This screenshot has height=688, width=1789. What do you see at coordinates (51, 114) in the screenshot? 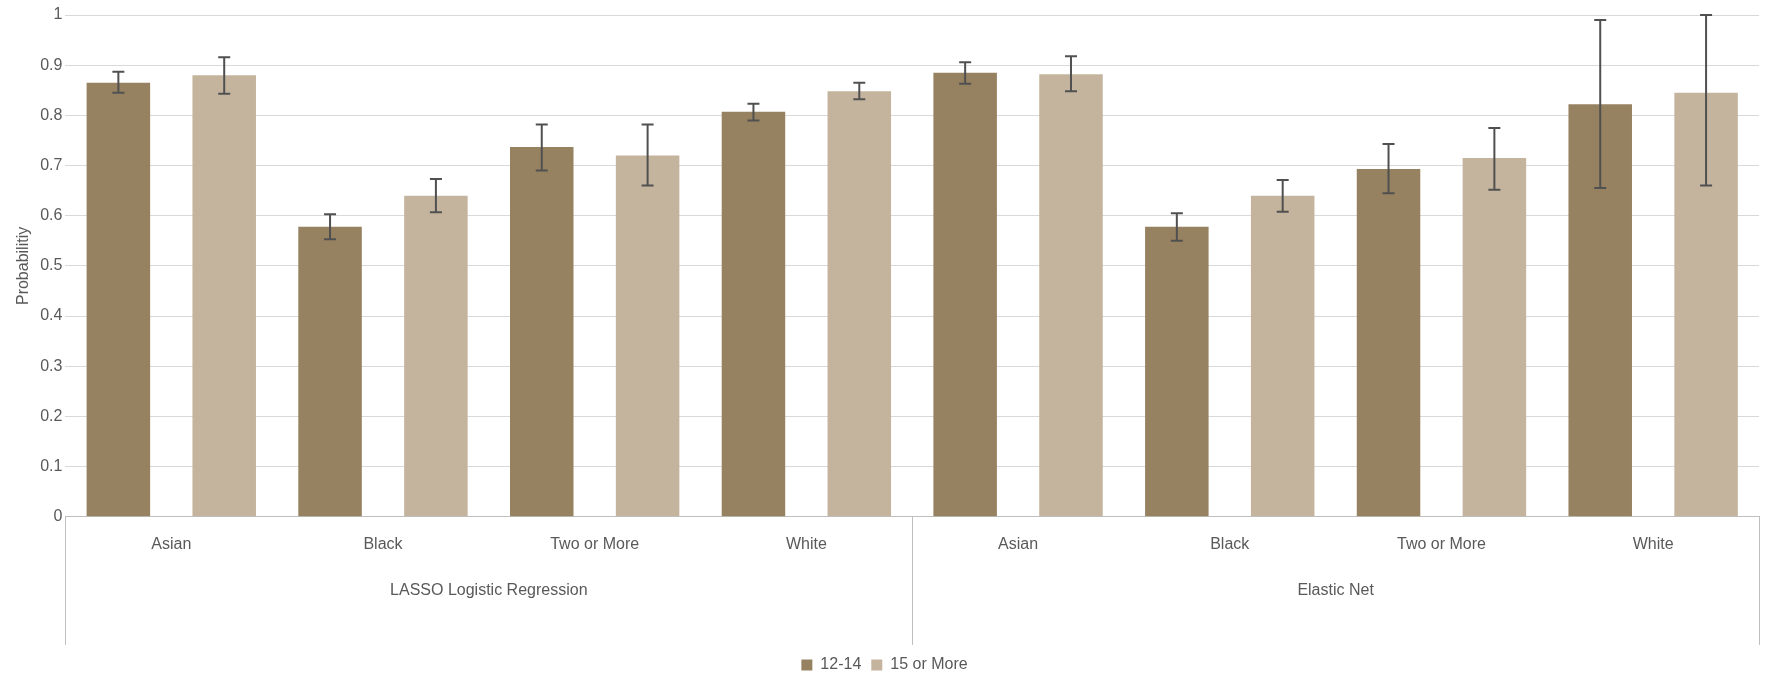
I see `y-tick-label: 0.8` at bounding box center [51, 114].